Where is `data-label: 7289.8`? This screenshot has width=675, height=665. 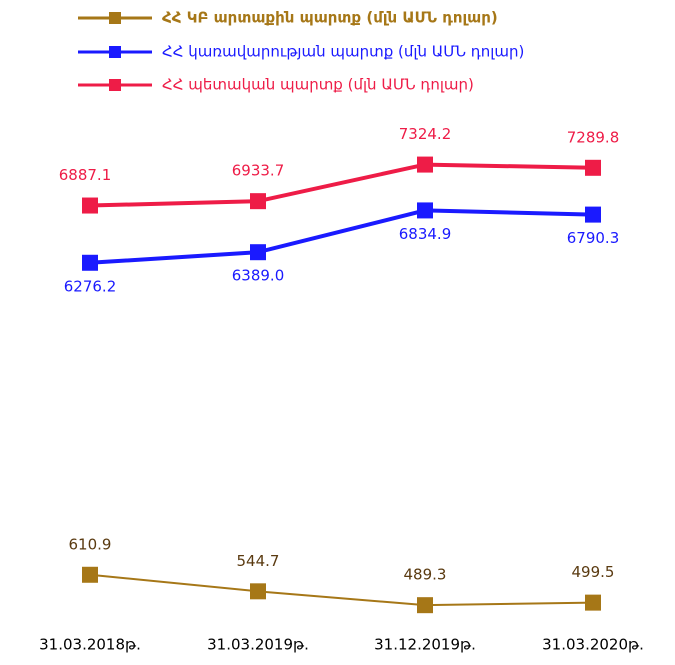 data-label: 7289.8 is located at coordinates (593, 137).